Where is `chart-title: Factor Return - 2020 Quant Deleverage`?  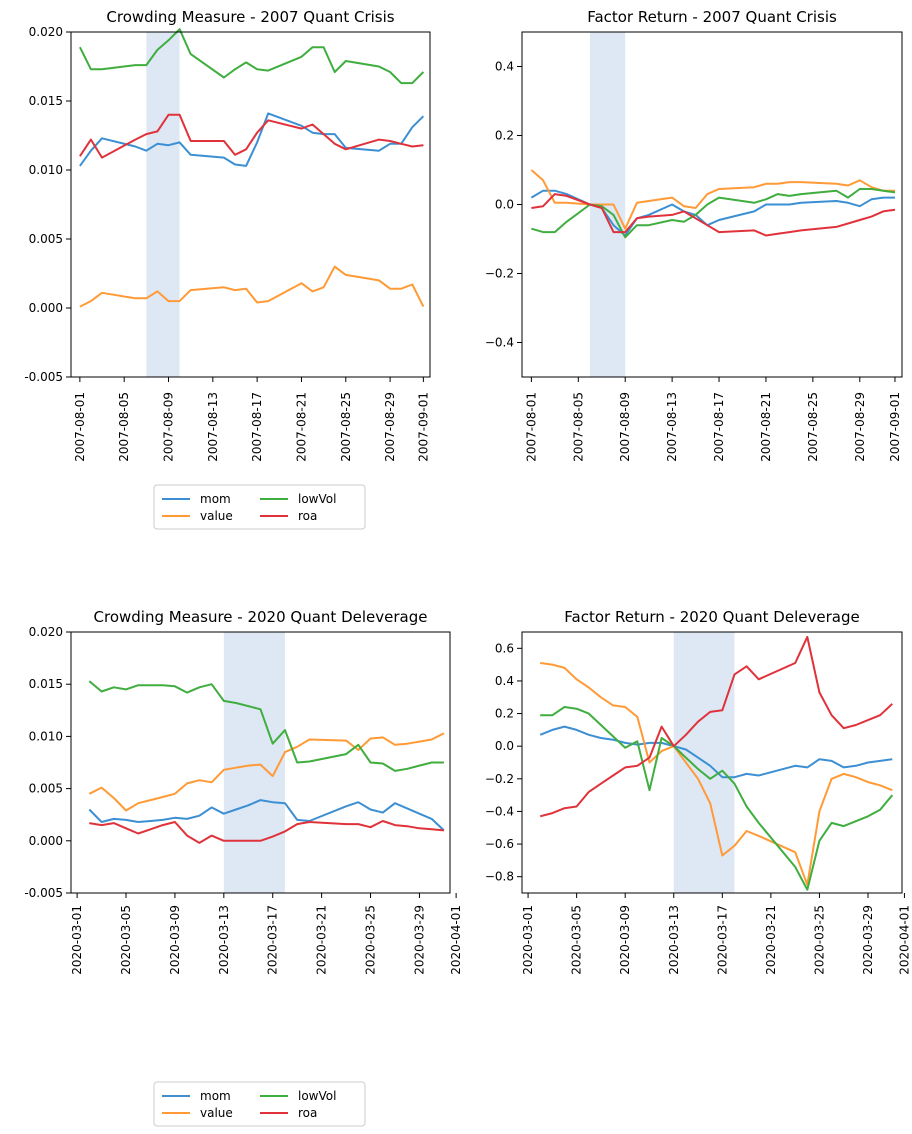
chart-title: Factor Return - 2020 Quant Deleverage is located at coordinates (711, 617).